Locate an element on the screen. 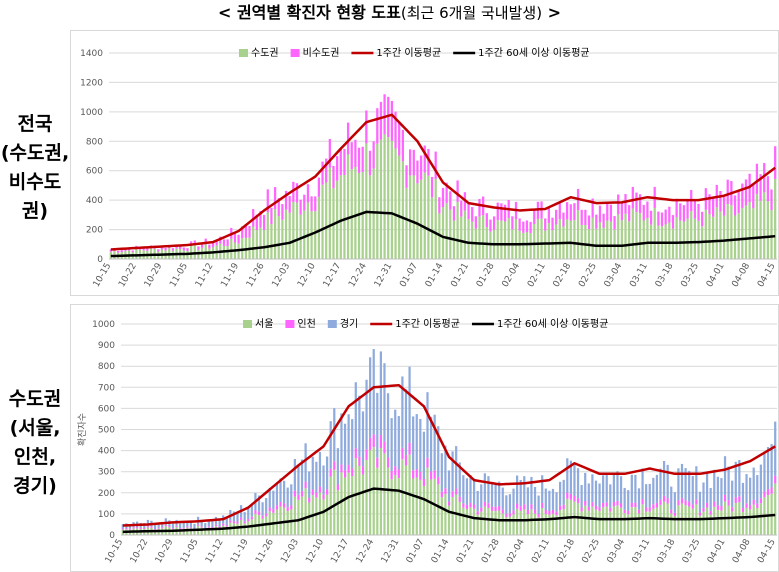 Image resolution: width=779 pixels, height=572 pixels. y-tick-label: 1200 is located at coordinates (91, 83).